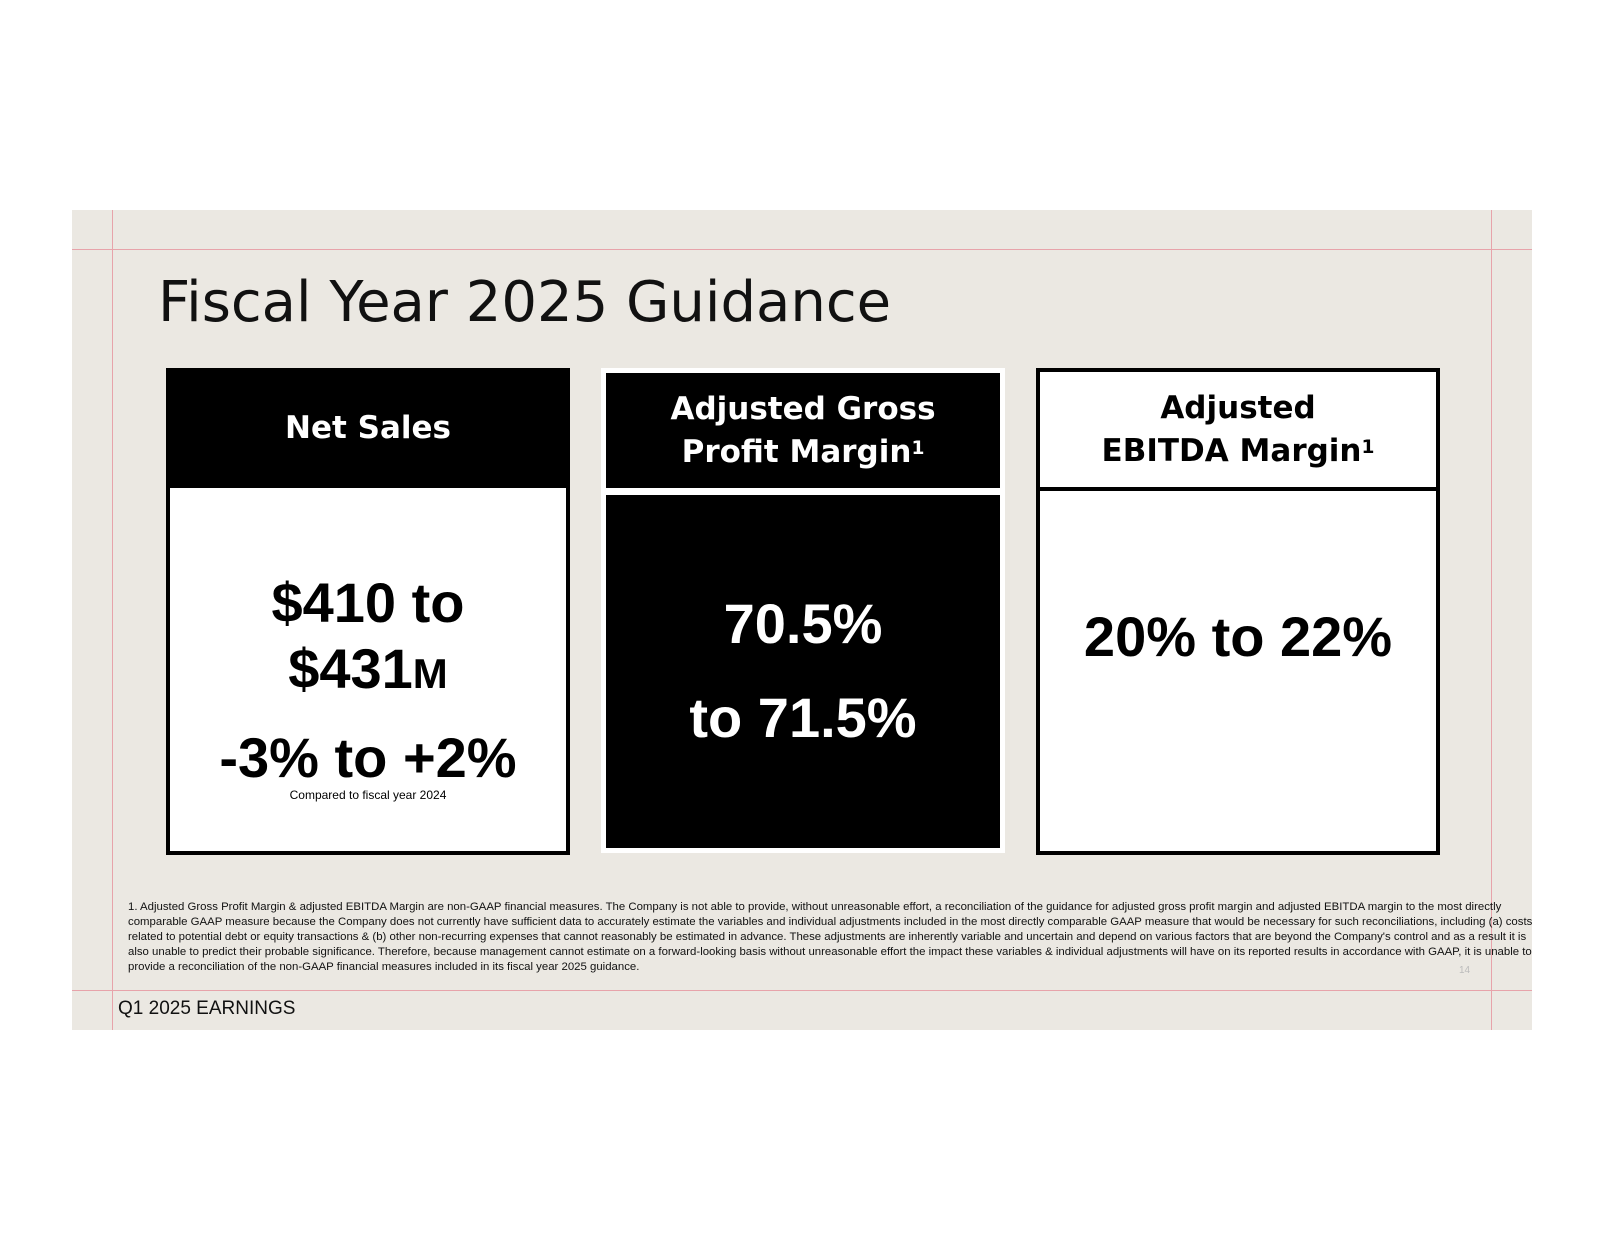  What do you see at coordinates (112, 620) in the screenshot?
I see `guide-line-left` at bounding box center [112, 620].